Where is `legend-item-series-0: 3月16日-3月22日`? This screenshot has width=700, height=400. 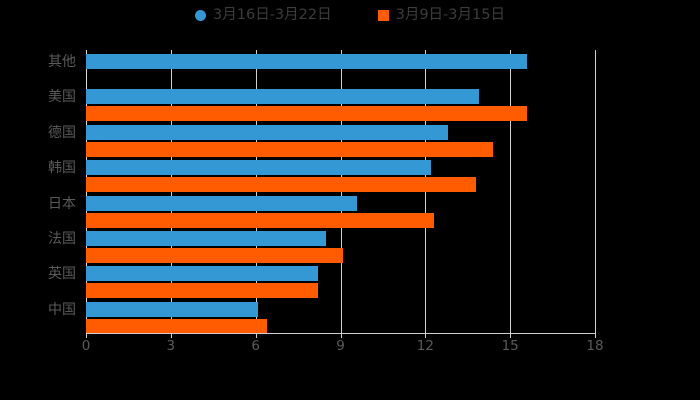
legend-item-series-0: 3月16日-3月22日 is located at coordinates (263, 15).